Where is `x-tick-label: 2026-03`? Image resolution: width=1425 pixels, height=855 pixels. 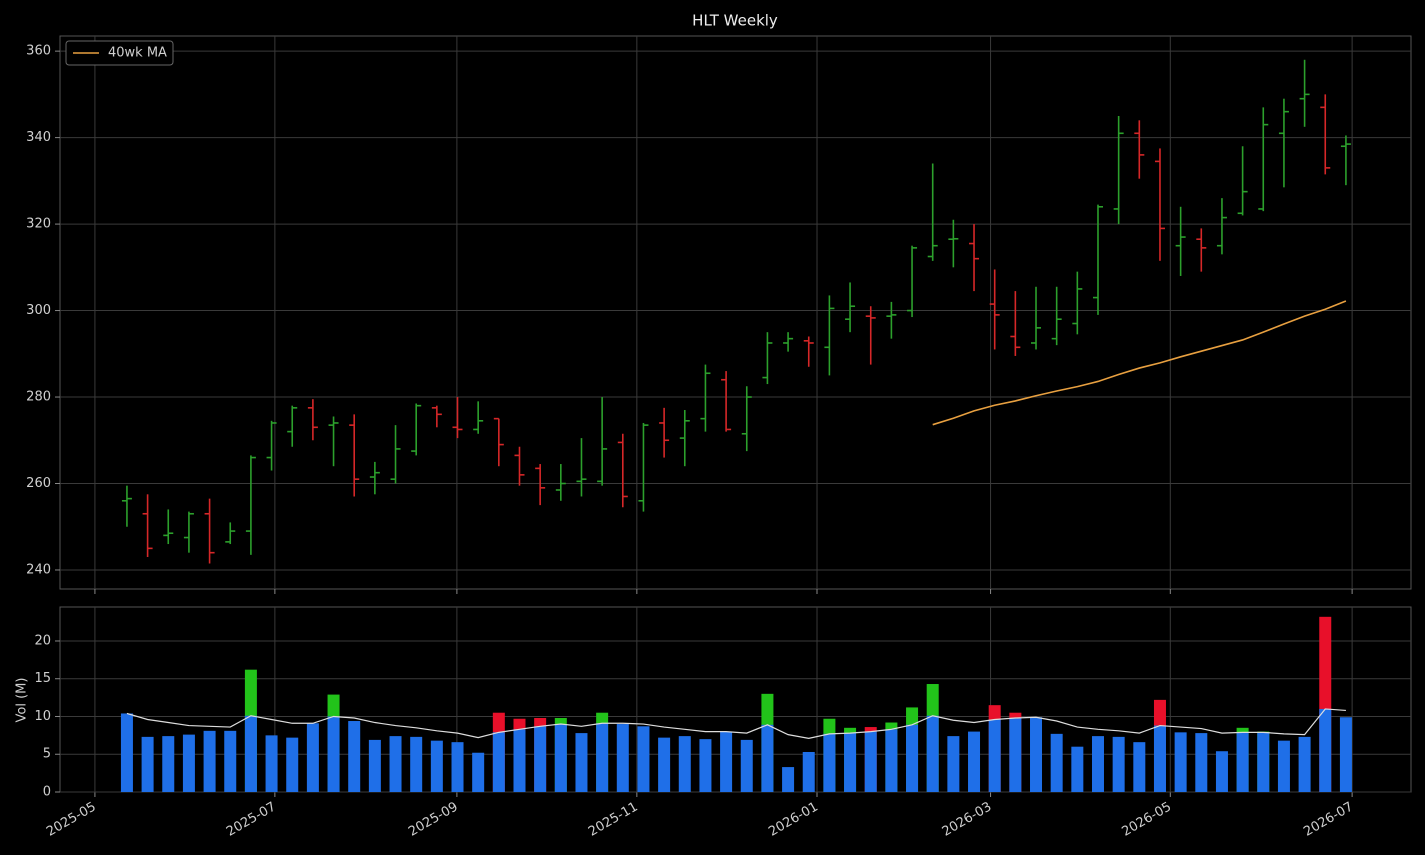
x-tick-label: 2026-03 is located at coordinates (967, 820).